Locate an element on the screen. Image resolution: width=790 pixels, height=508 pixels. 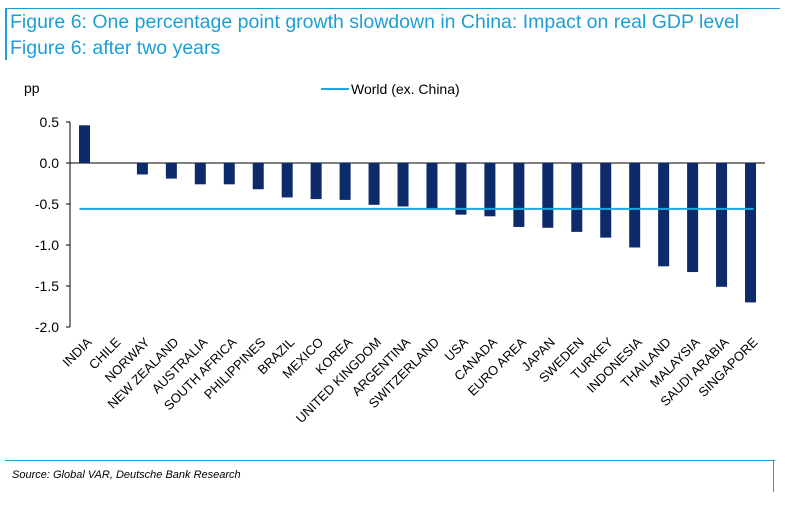
legend: World (ex. China) is located at coordinates (390, 89).